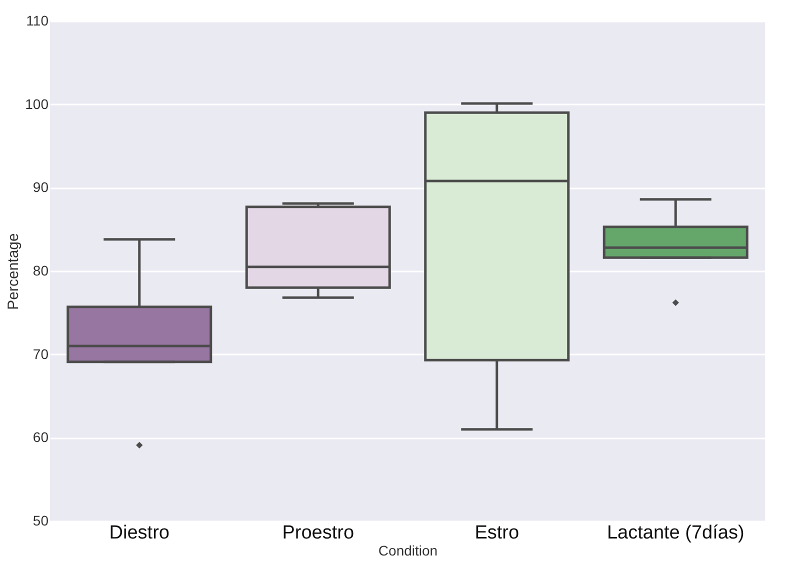 The width and height of the screenshot is (794, 580). I want to click on x-tick-label: Estro, so click(497, 533).